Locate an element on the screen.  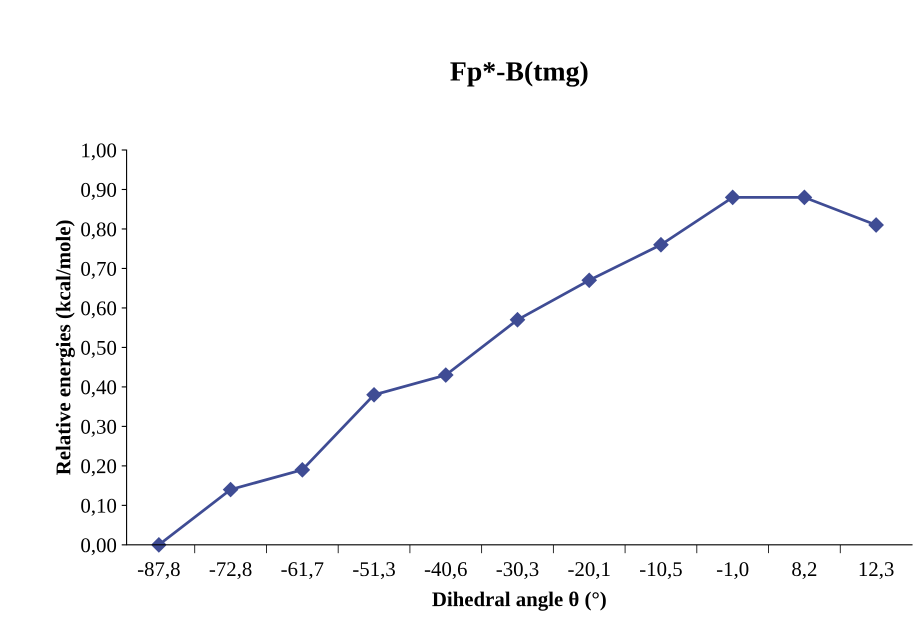
chart-title: Fp*-B(tmg) is located at coordinates (519, 74).